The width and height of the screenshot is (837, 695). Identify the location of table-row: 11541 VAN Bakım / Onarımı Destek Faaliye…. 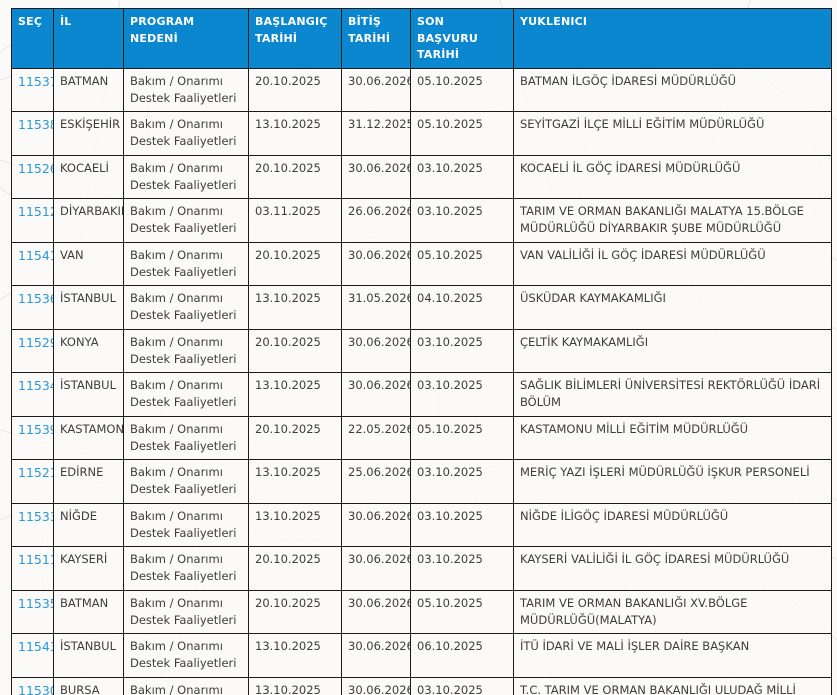
(421, 263).